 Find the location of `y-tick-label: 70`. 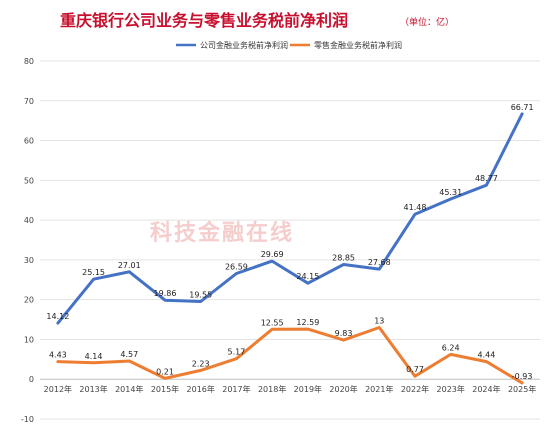

y-tick-label: 70 is located at coordinates (29, 101).